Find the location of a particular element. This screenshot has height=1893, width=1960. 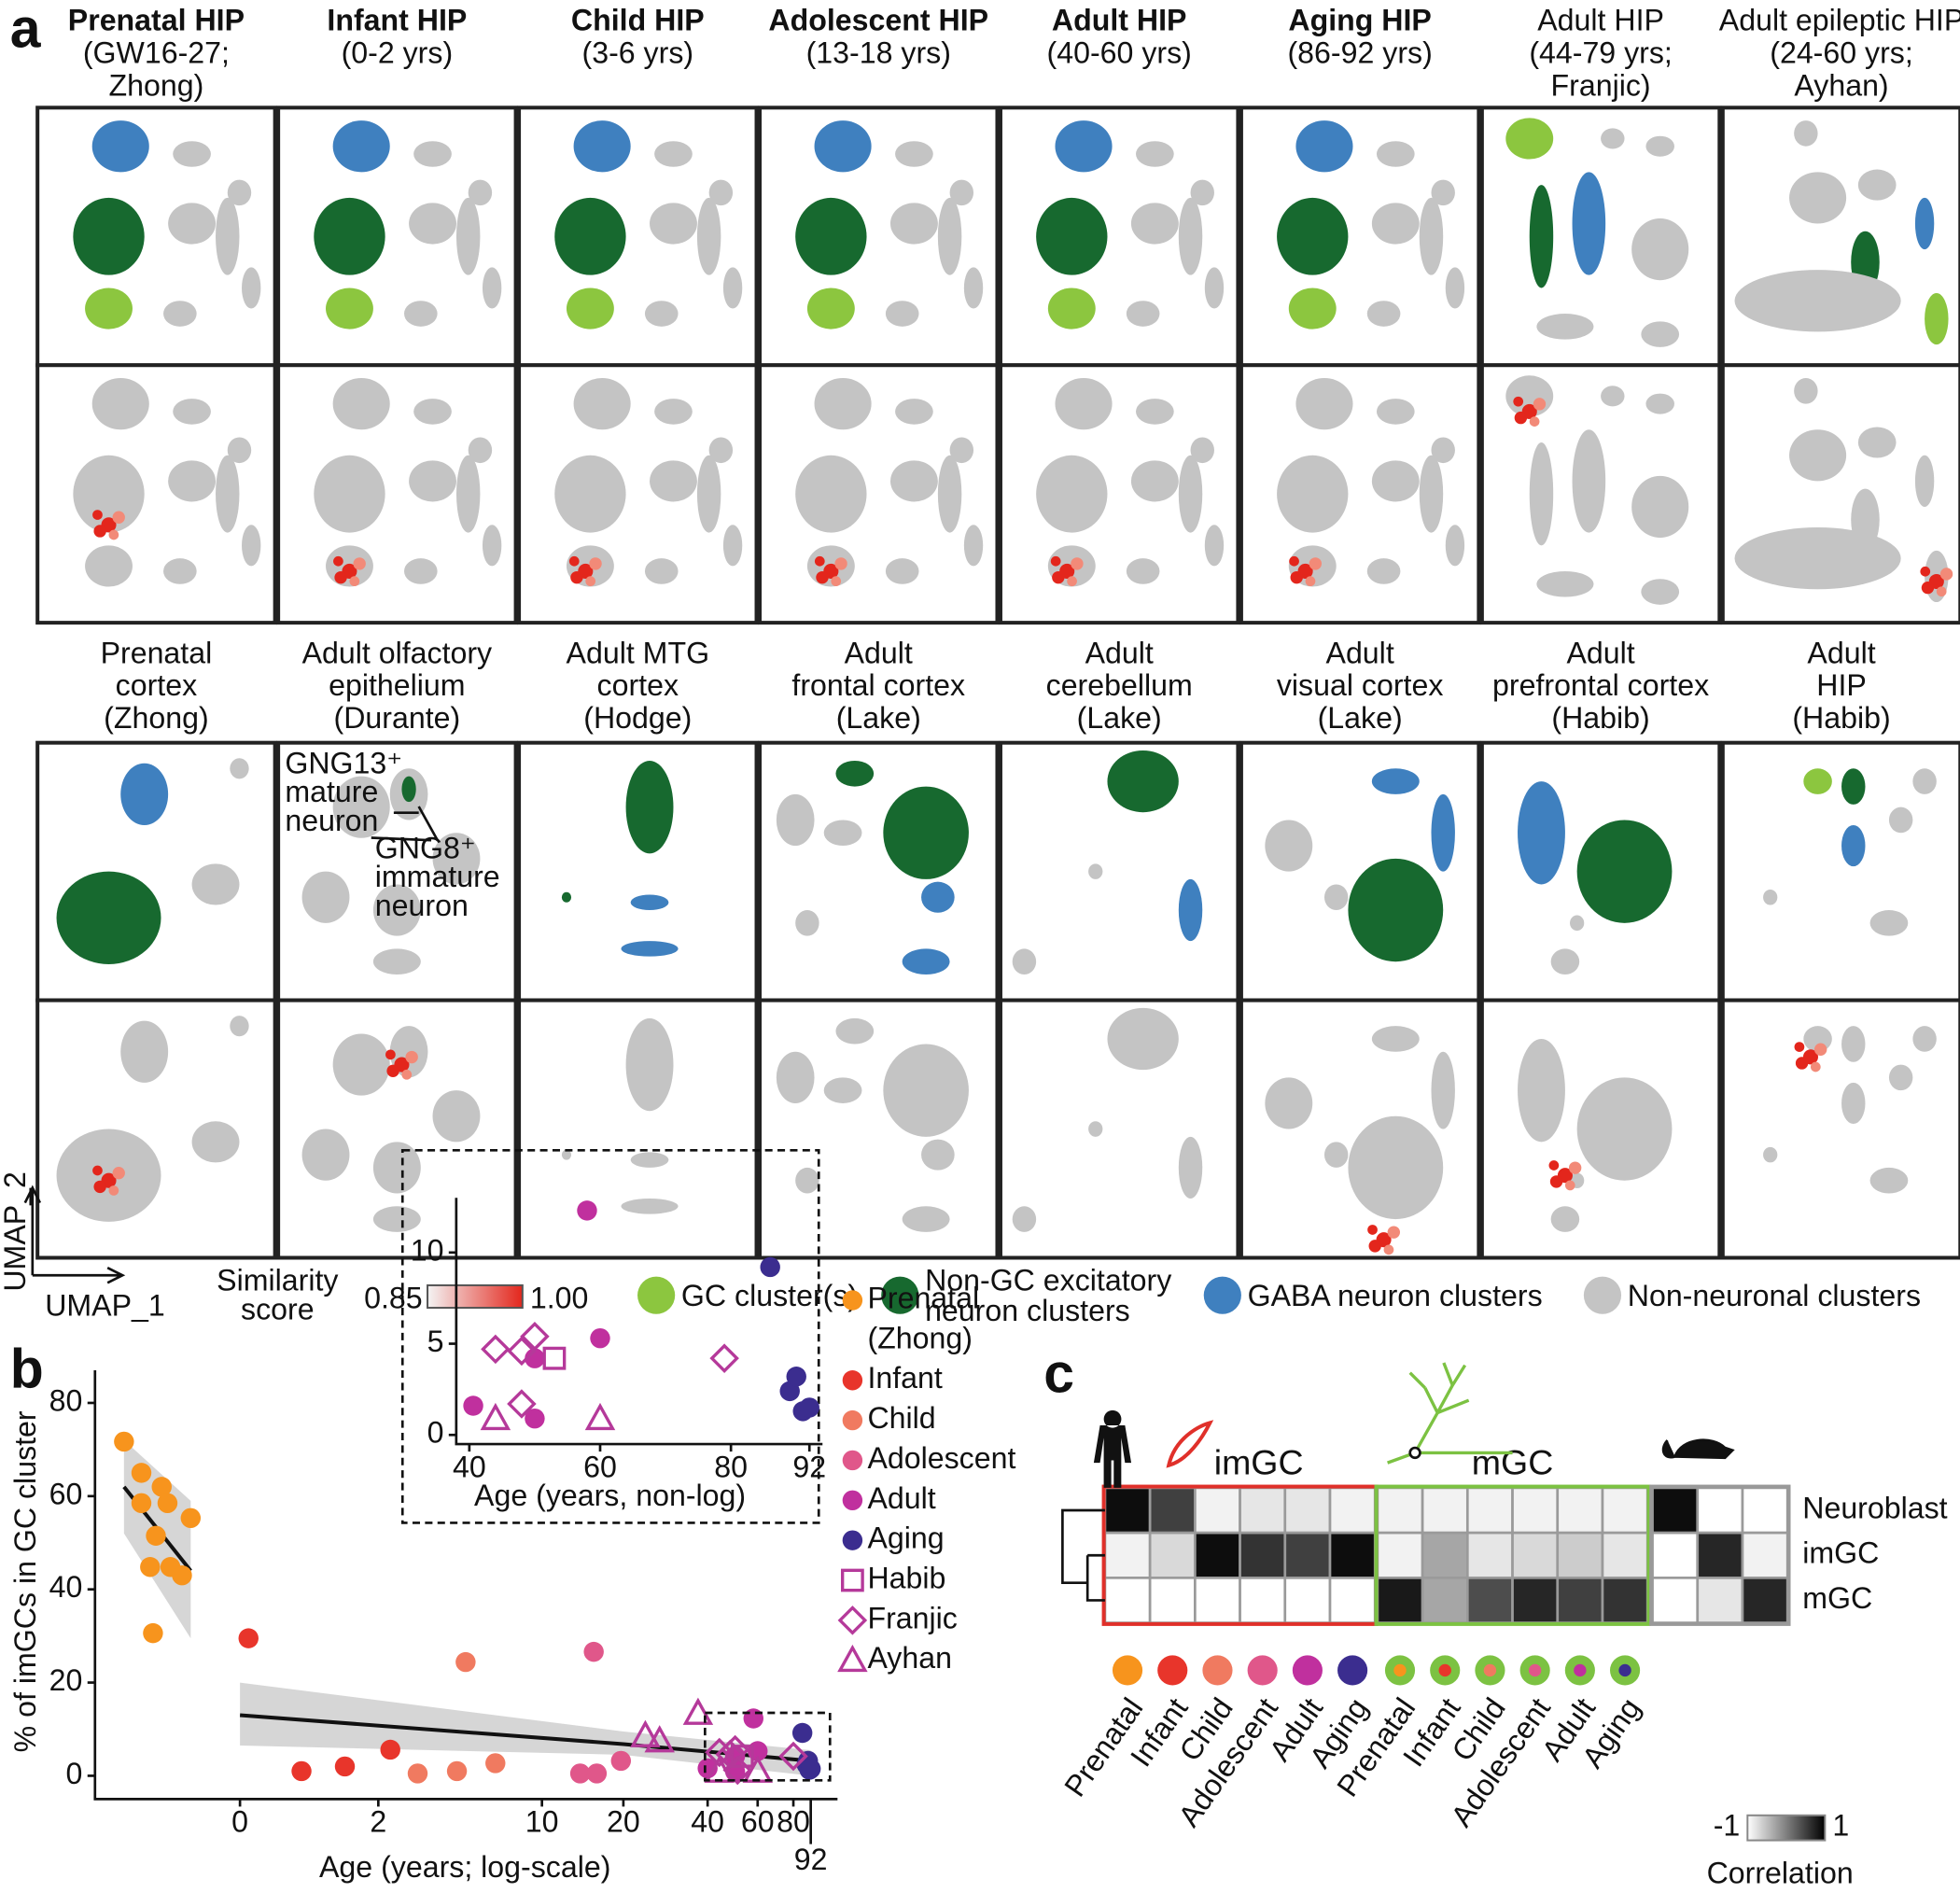

row-label: imGC is located at coordinates (1840, 1553).